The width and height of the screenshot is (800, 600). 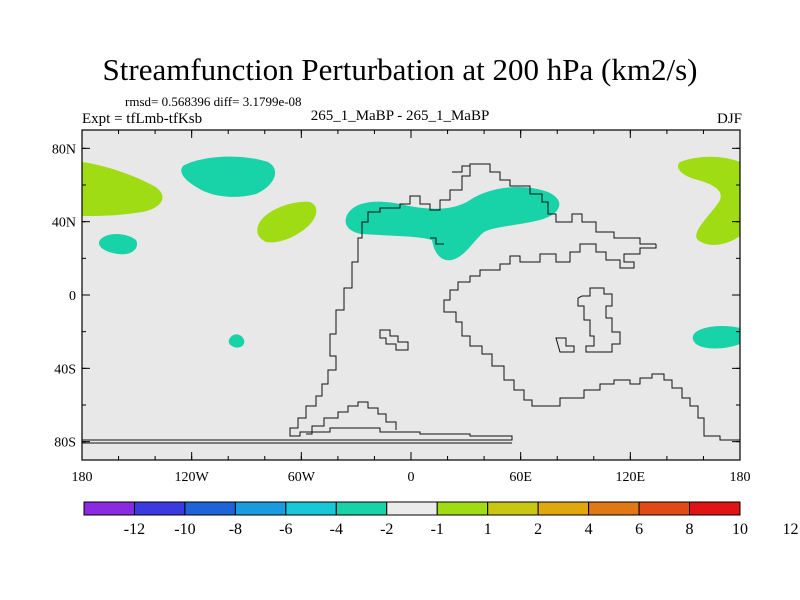 What do you see at coordinates (639, 529) in the screenshot?
I see `colorbar-label: 6` at bounding box center [639, 529].